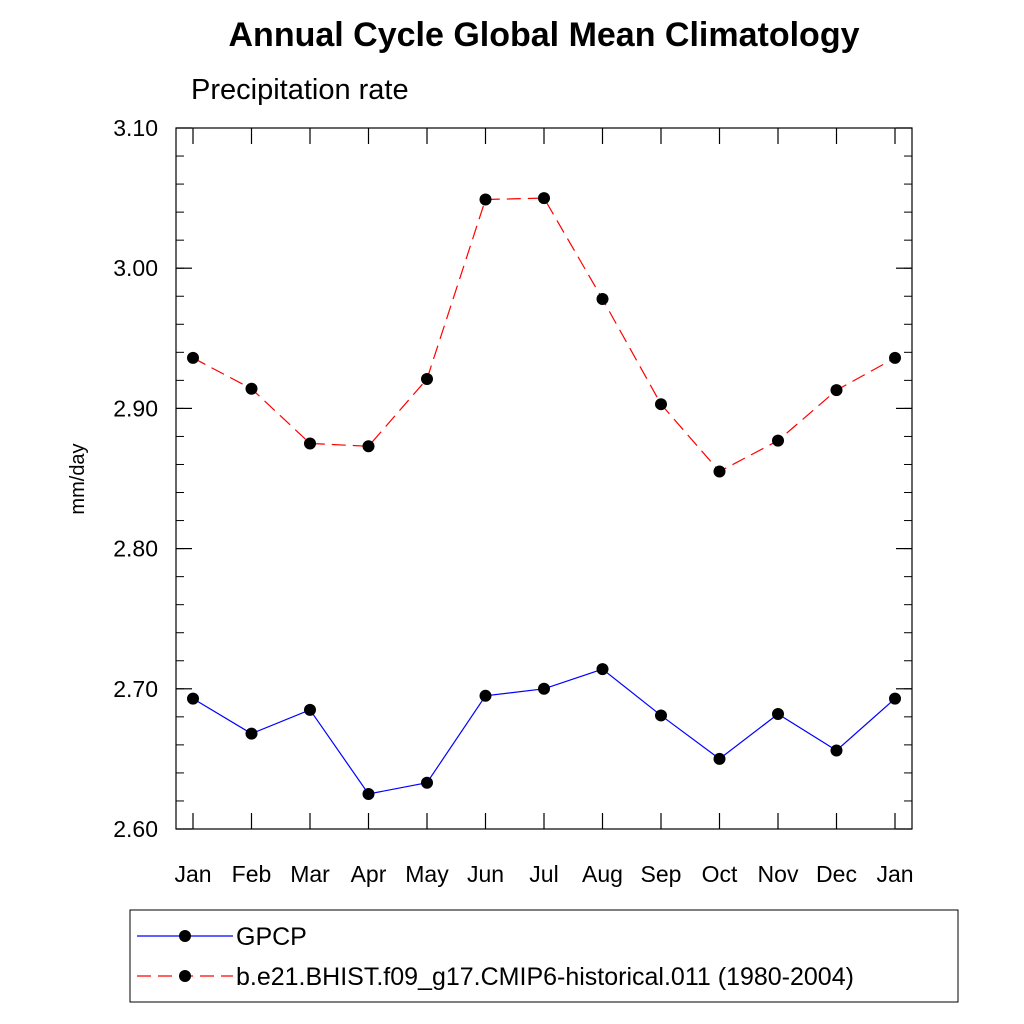 The height and width of the screenshot is (1024, 1024). I want to click on x-tick-label: May, so click(427, 874).